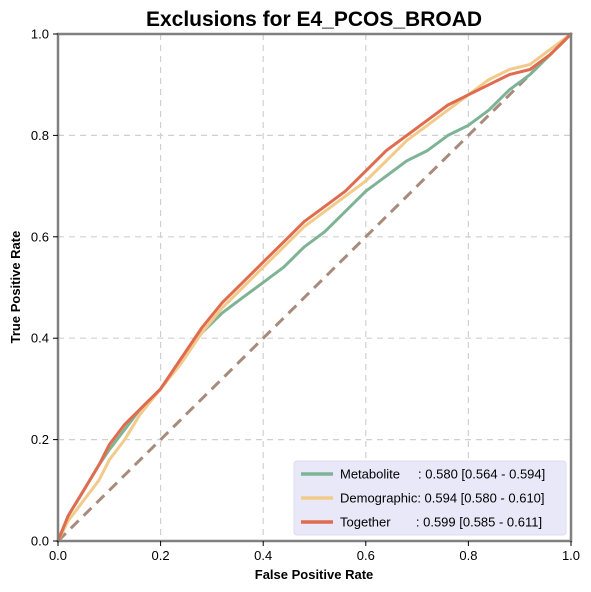  Describe the element at coordinates (40, 541) in the screenshot. I see `y-tick-label: 0.0` at that location.